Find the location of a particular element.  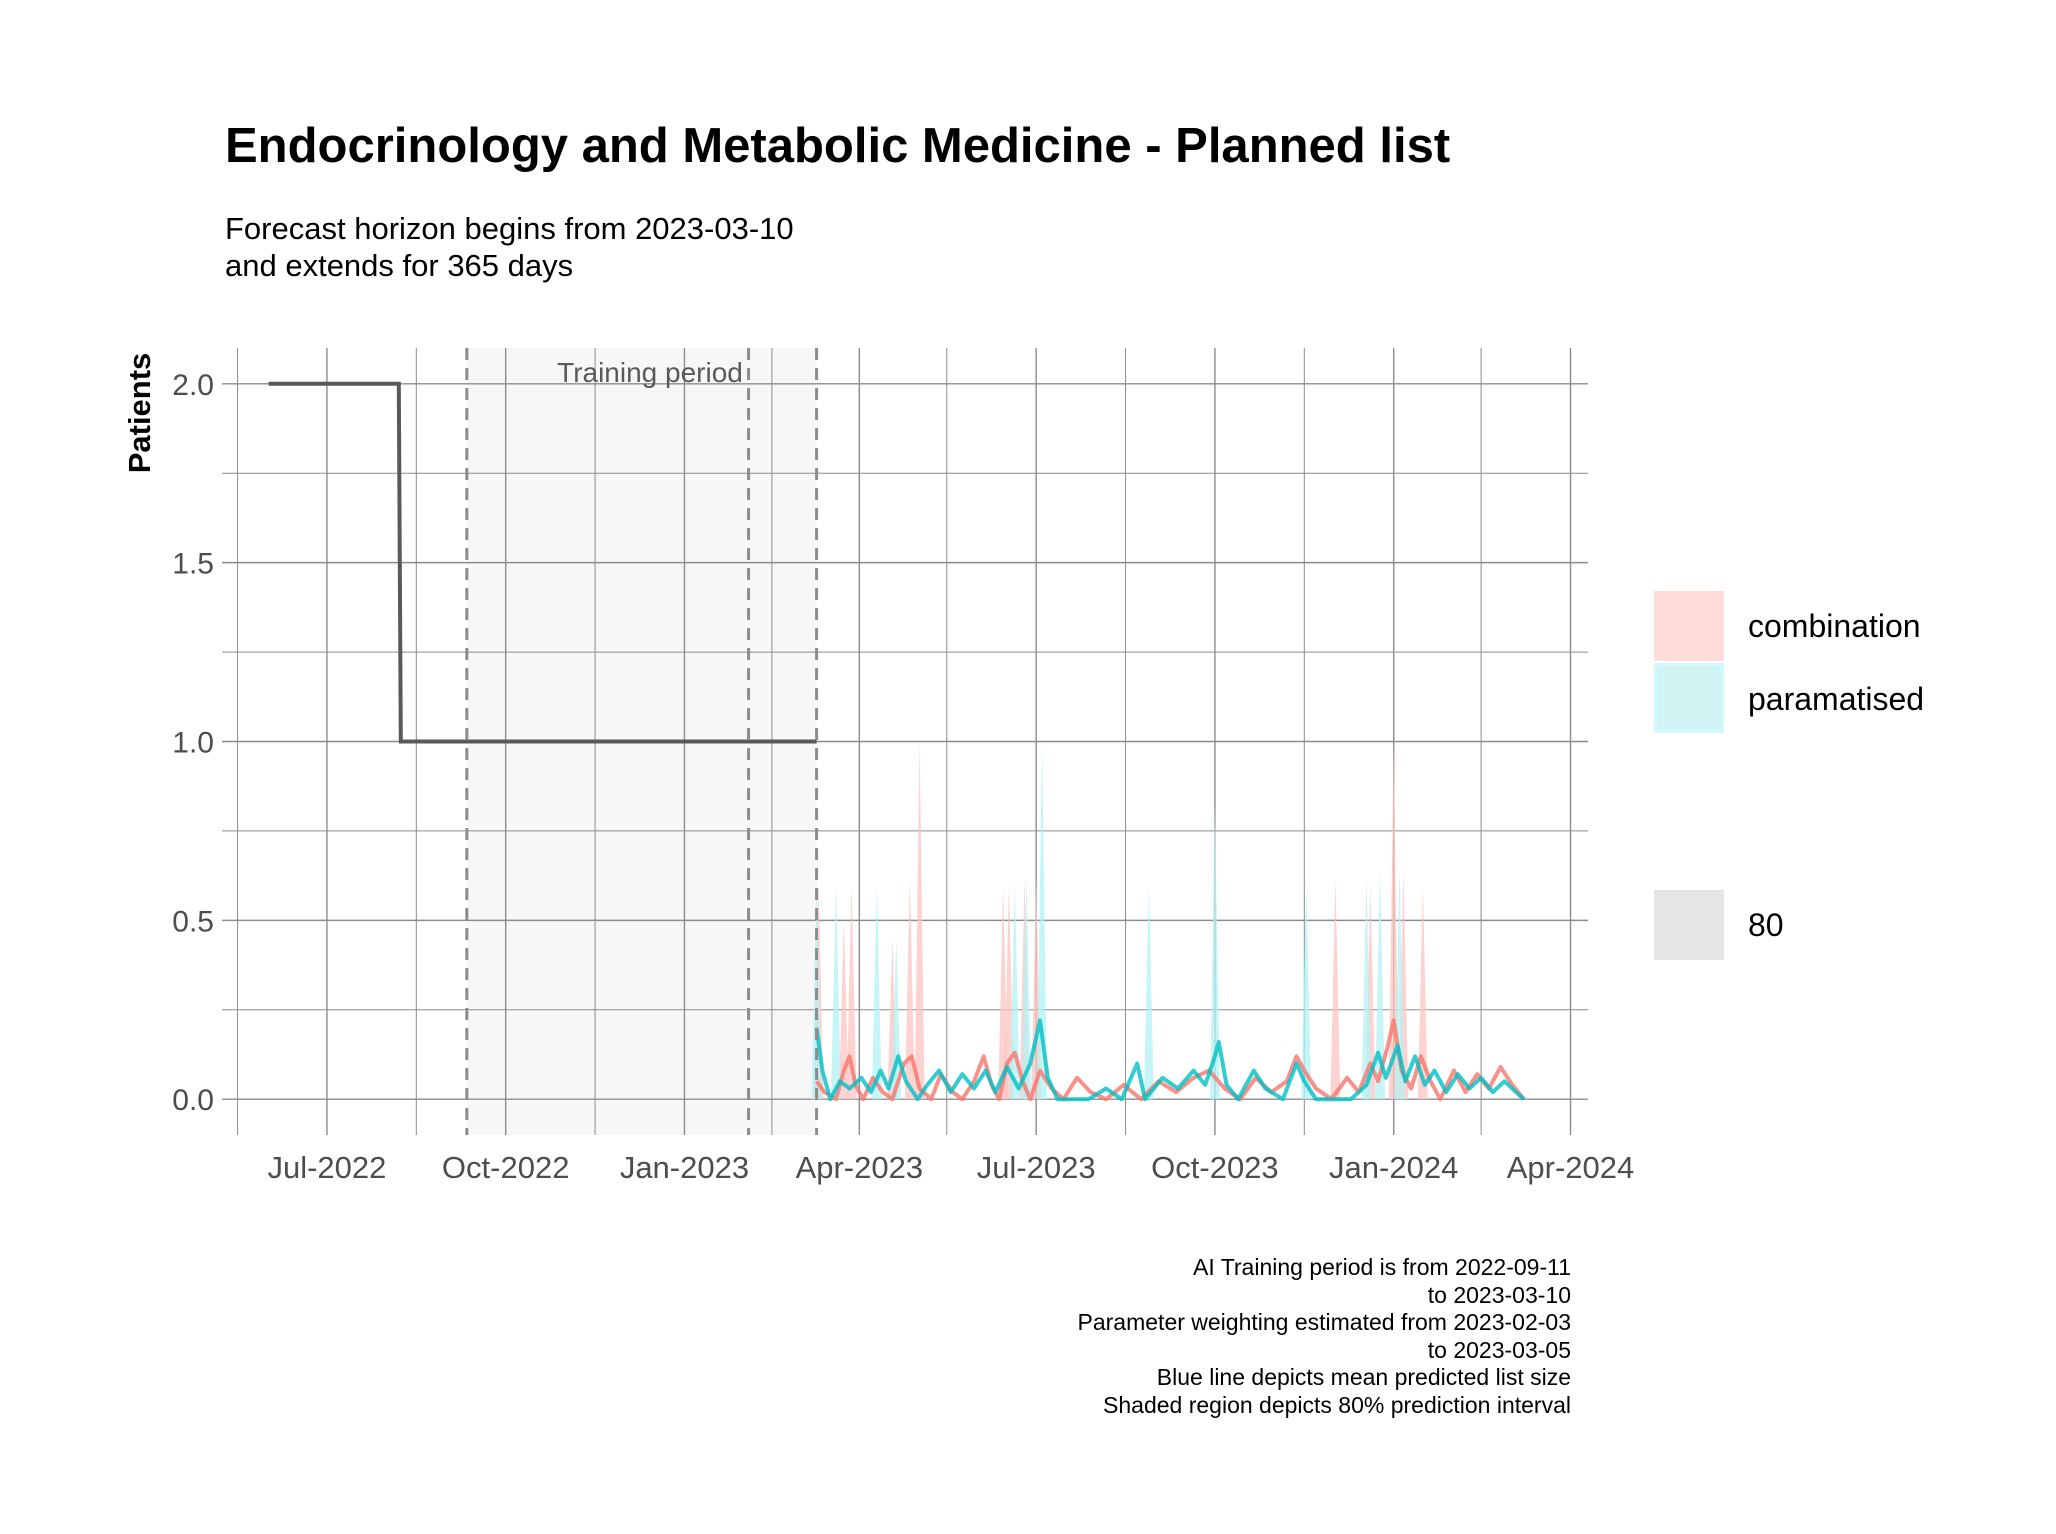

y-tick-label: 1.5 is located at coordinates (193, 564).